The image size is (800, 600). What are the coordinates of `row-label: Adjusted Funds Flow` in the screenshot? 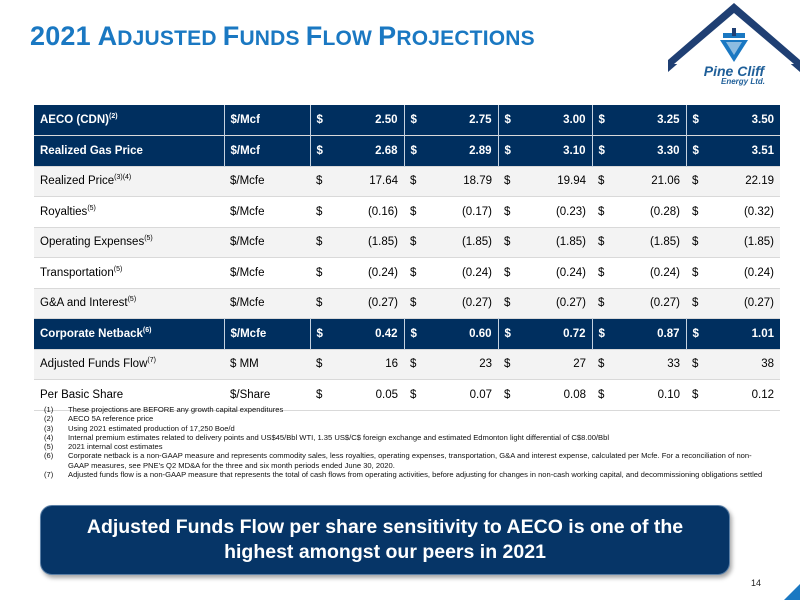 It's located at (94, 364).